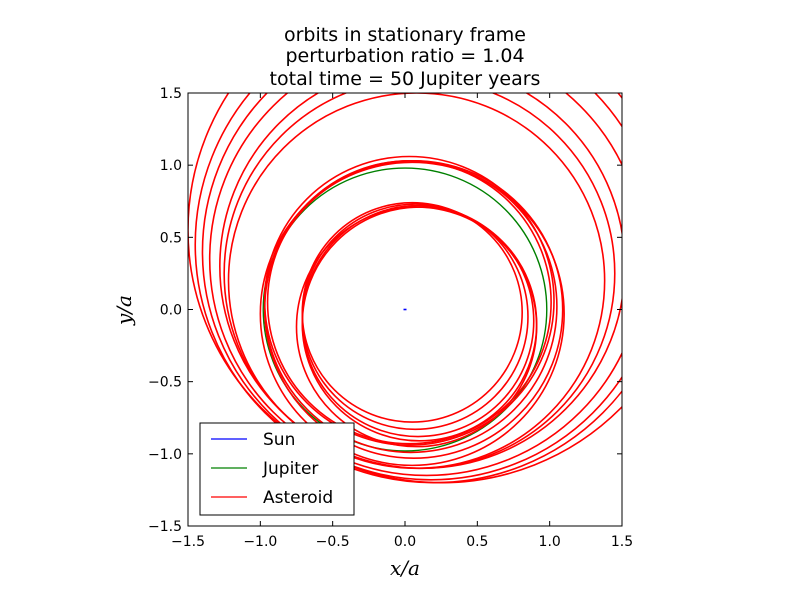 This screenshot has height=600, width=800. What do you see at coordinates (124, 310) in the screenshot?
I see `y-axis-label: y/a` at bounding box center [124, 310].